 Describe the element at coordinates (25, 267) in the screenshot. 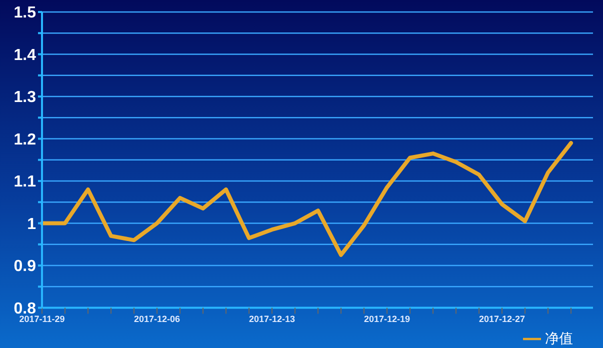

I see `y-tick-label: 0.9` at that location.